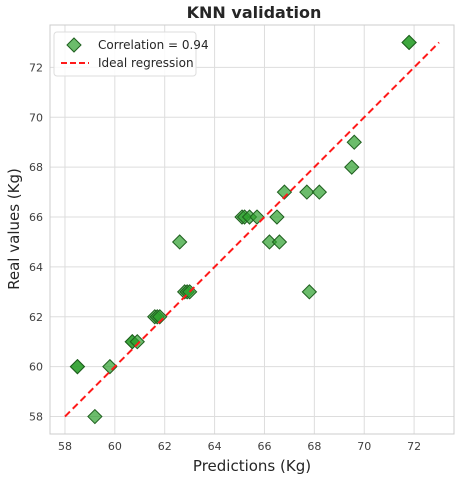  What do you see at coordinates (36, 367) in the screenshot?
I see `y-tick-label: 60` at bounding box center [36, 367].